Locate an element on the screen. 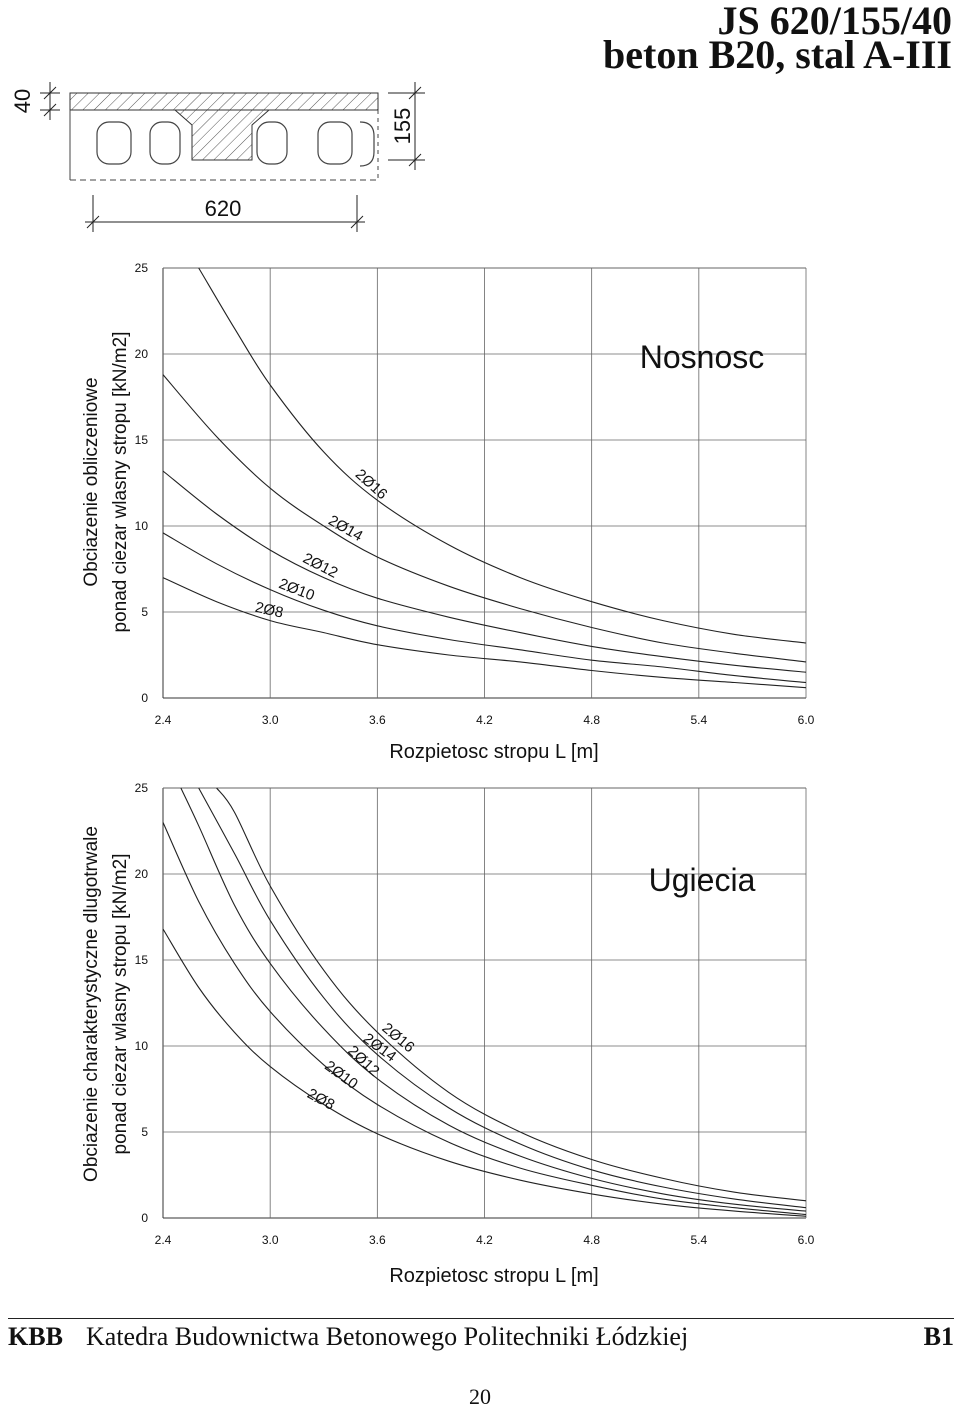 This screenshot has height=1408, width=960. chart-ugiecia-xlabel: Rozpietosc stropu L [m] is located at coordinates (493, 1276).